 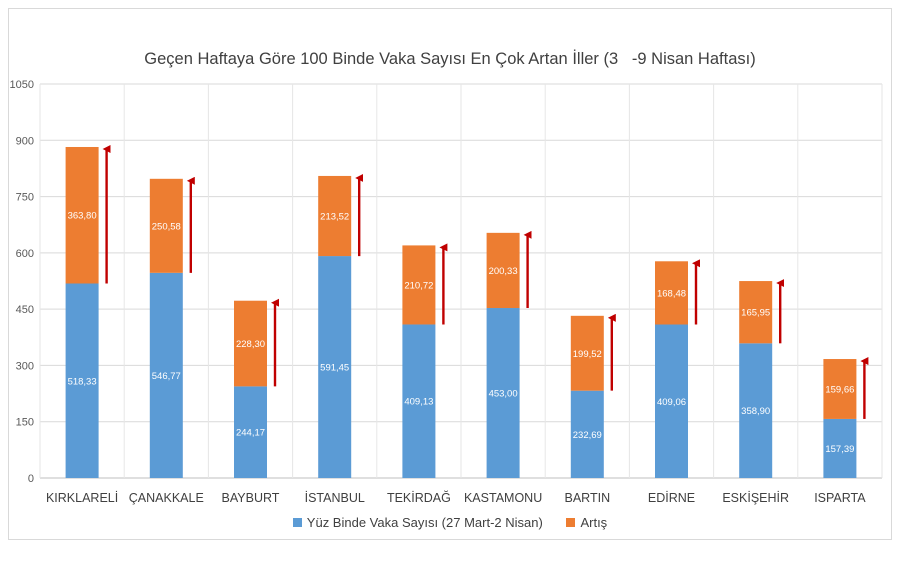 I want to click on legend-label-series-1: Yüz Binde Vaka Sayısı (27 Mart-2 Nisan), so click(x=424, y=522).